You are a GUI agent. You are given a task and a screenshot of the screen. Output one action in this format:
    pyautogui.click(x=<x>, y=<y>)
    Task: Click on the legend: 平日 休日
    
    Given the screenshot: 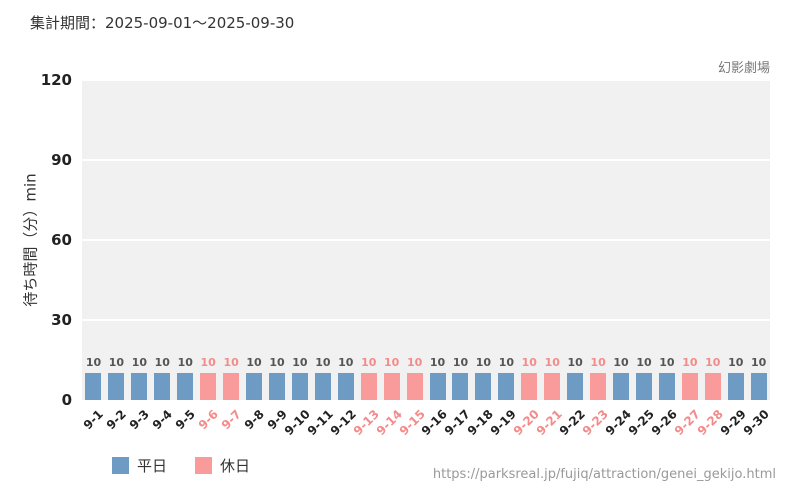 What is the action you would take?
    pyautogui.click(x=181, y=465)
    